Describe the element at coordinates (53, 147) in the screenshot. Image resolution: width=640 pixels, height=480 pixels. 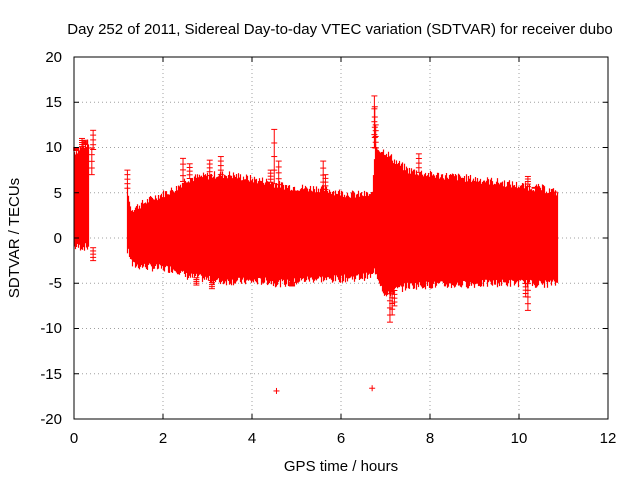
I see `y-tick-label: 10` at that location.